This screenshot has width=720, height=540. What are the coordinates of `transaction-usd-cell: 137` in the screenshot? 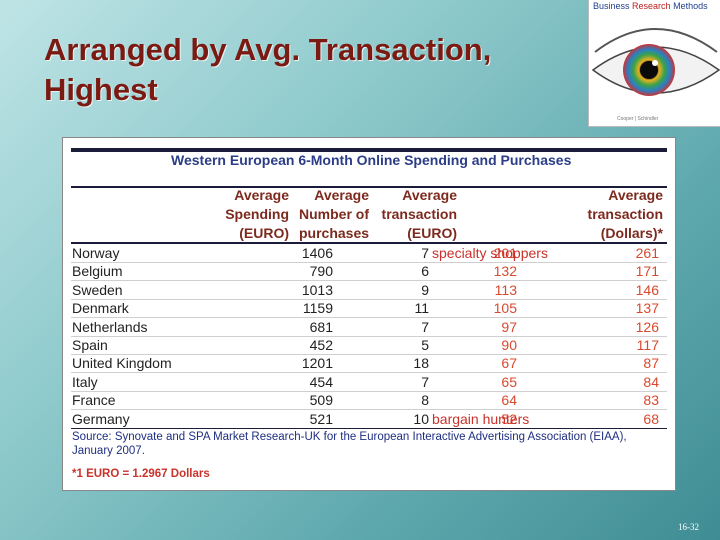 It's located at (647, 308).